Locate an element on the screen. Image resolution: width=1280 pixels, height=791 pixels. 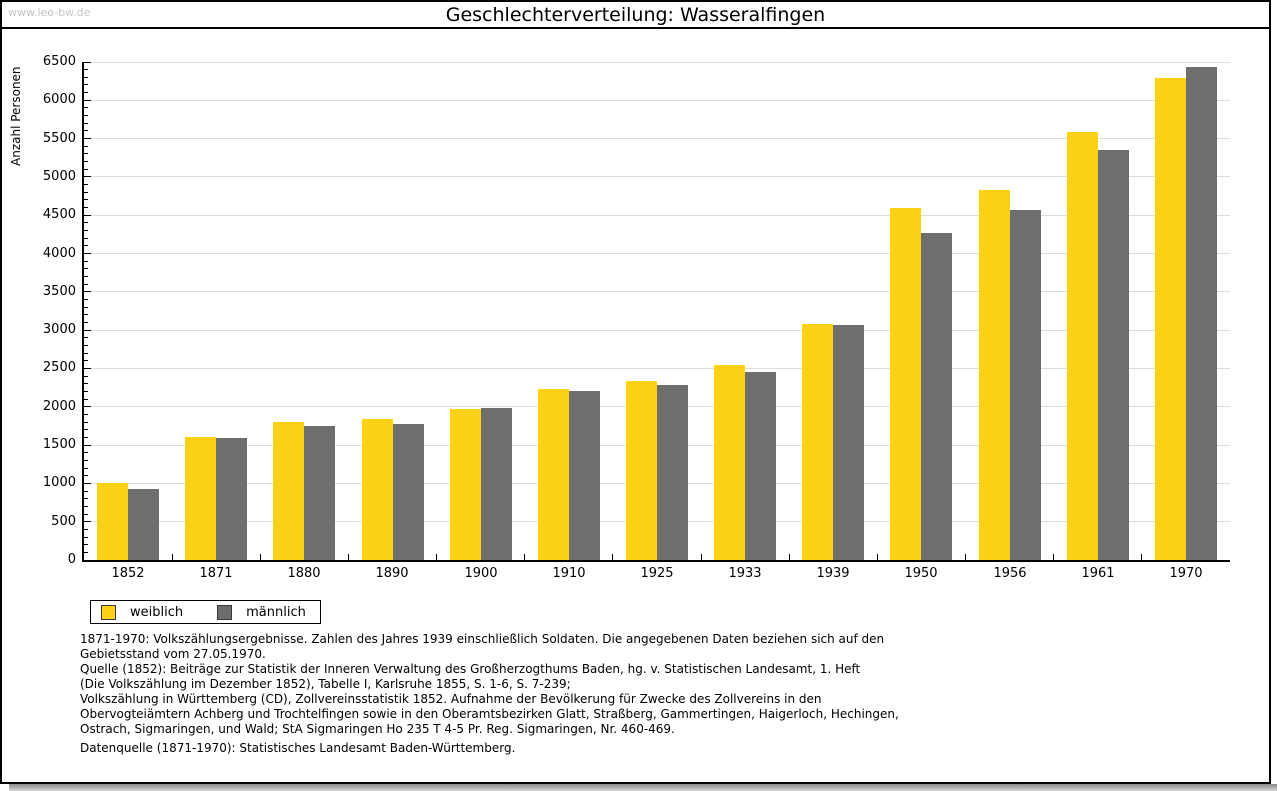
x-axis-label: 1933 is located at coordinates (745, 573).